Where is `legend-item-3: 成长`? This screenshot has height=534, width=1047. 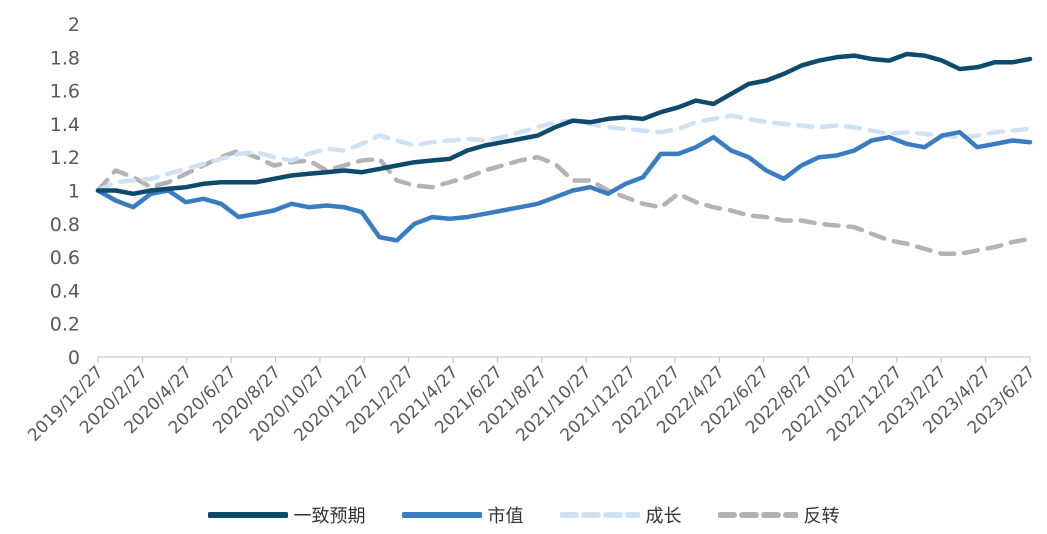 legend-item-3: 成长 is located at coordinates (620, 515).